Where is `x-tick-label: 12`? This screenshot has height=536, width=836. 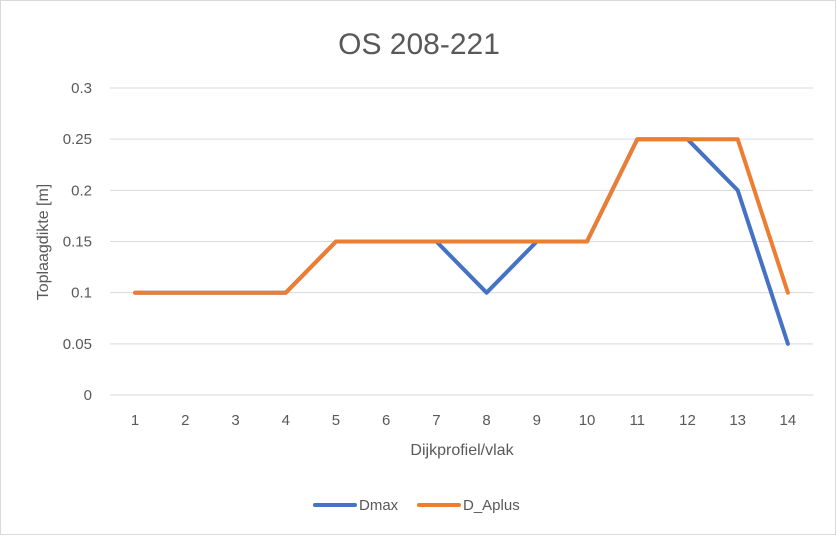
x-tick-label: 12 is located at coordinates (687, 420).